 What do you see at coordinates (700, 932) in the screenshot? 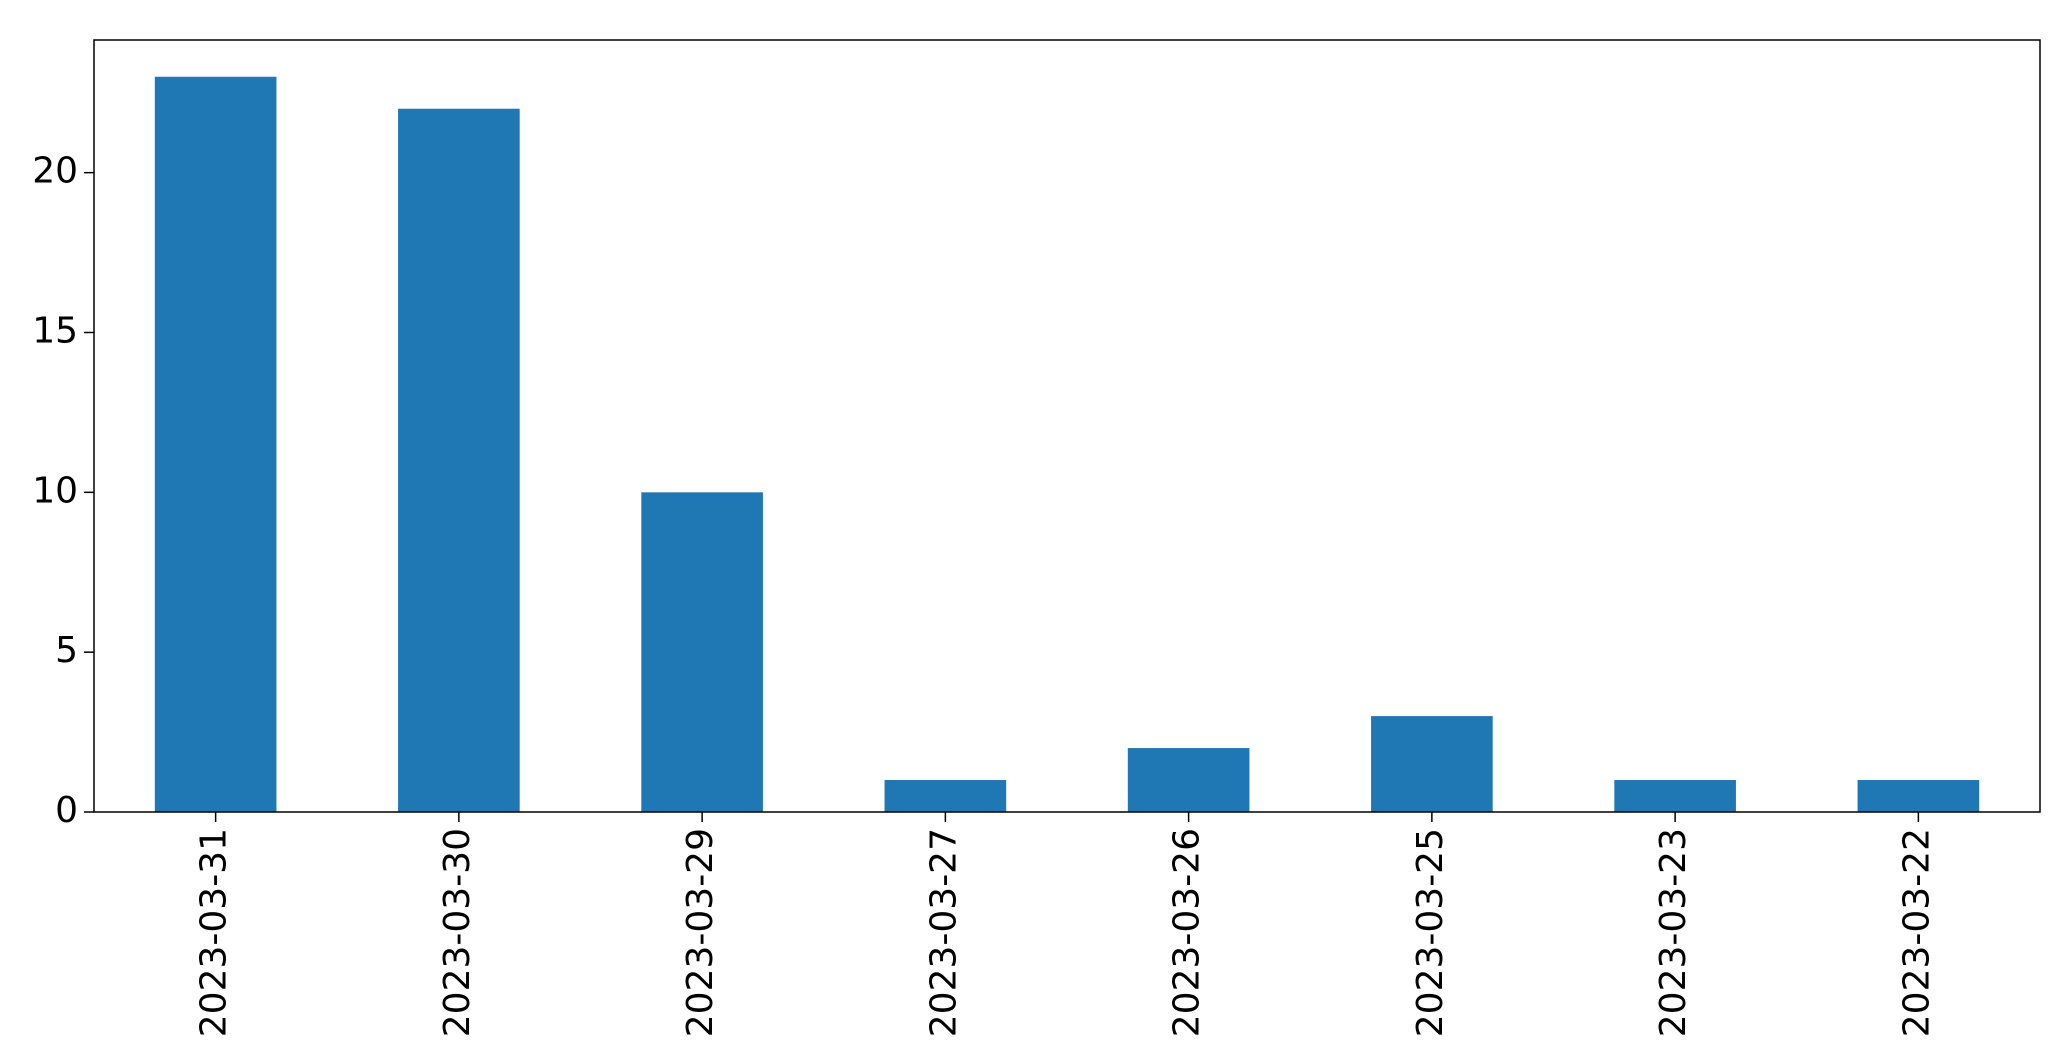
I see `x-tick-label: 2023-03-29` at bounding box center [700, 932].